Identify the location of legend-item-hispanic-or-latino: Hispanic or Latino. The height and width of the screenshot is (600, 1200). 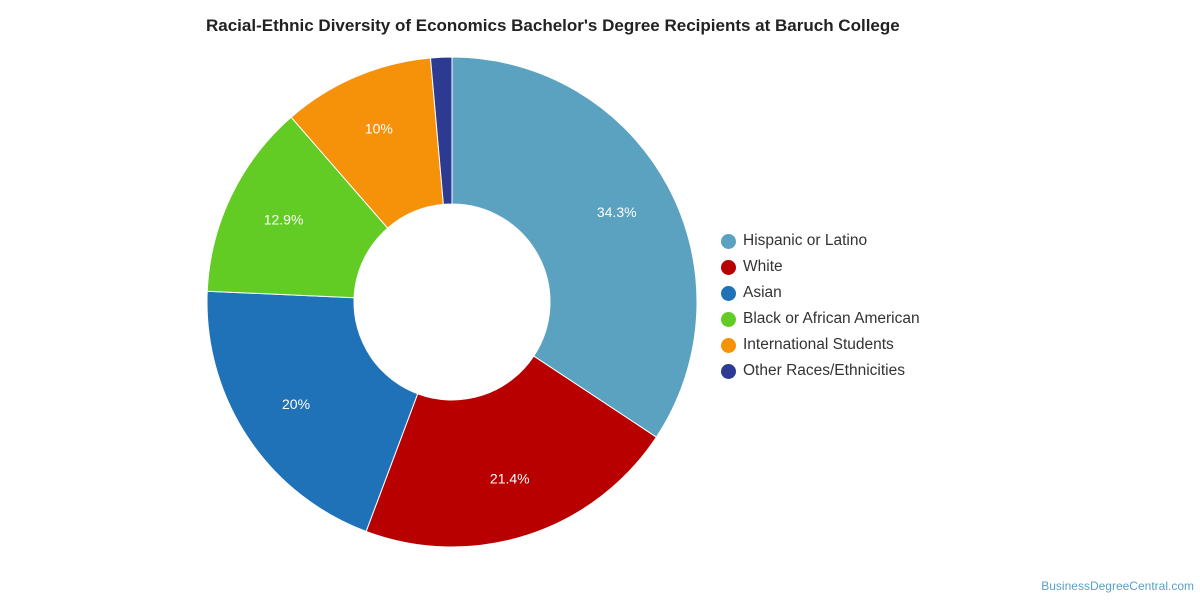
(820, 241).